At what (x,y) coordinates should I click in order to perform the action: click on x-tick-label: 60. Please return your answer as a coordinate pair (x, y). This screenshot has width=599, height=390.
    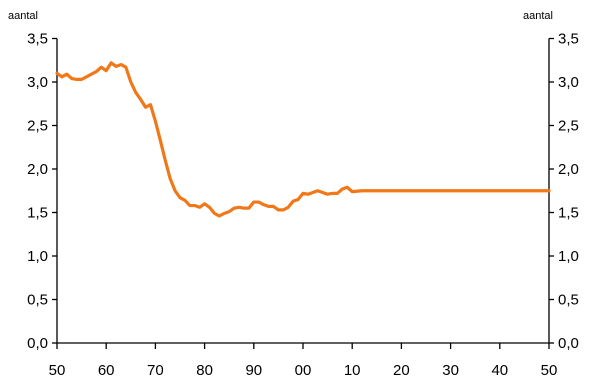
    Looking at the image, I should click on (106, 370).